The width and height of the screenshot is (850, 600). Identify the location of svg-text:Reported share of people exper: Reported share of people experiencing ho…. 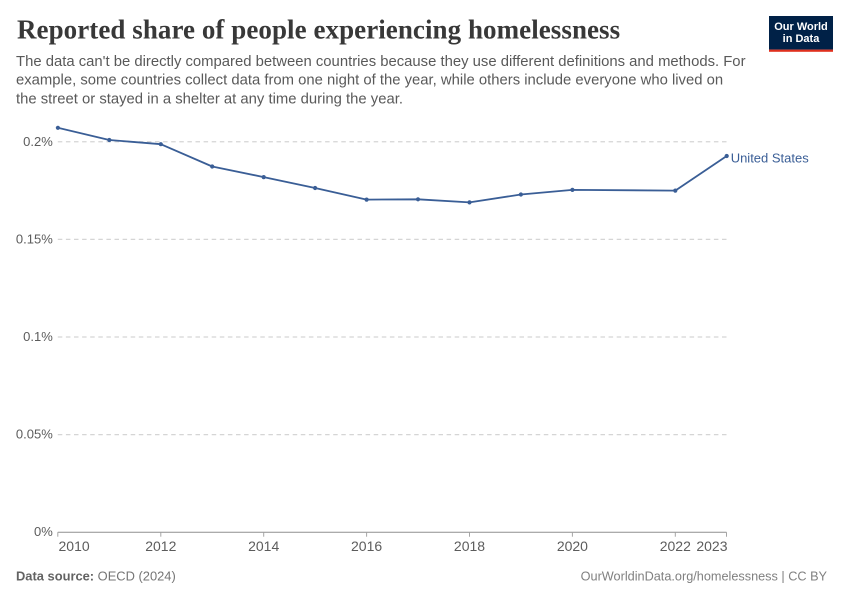
(318, 30).